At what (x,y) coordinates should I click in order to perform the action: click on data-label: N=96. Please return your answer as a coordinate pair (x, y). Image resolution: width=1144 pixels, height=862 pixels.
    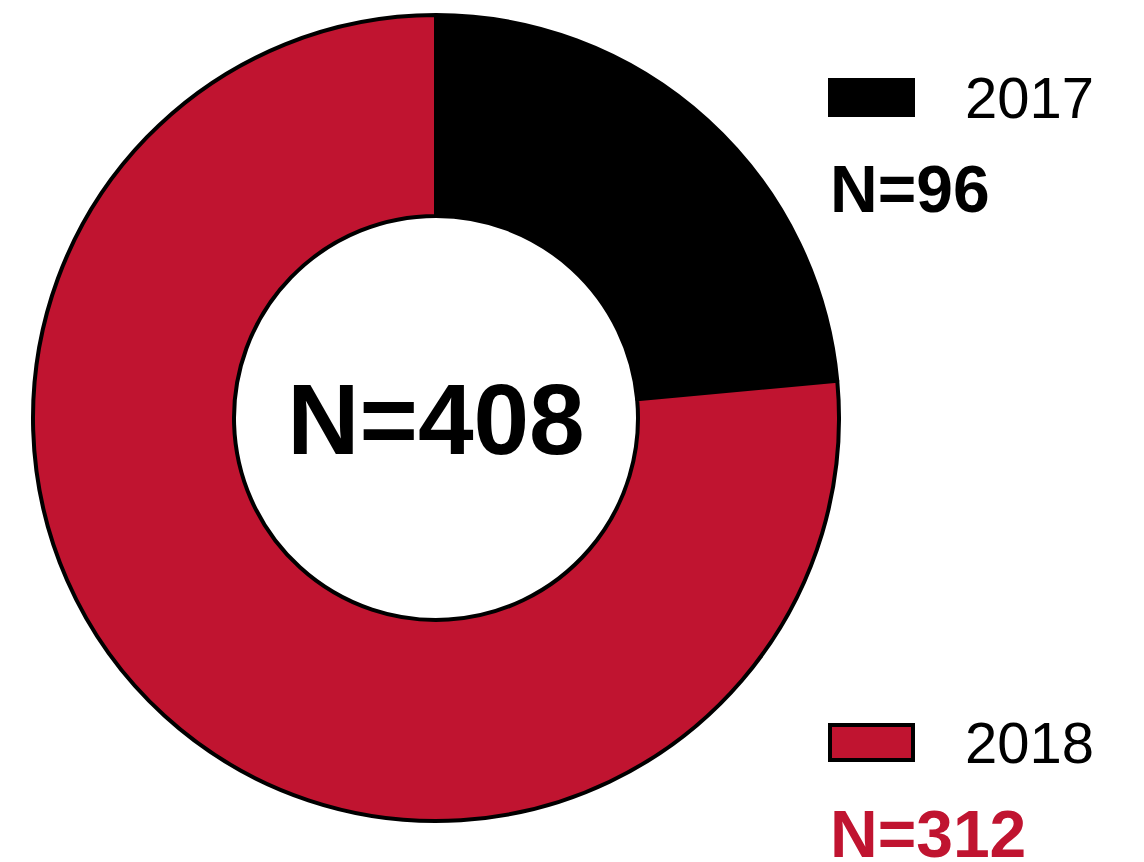
    Looking at the image, I should click on (910, 189).